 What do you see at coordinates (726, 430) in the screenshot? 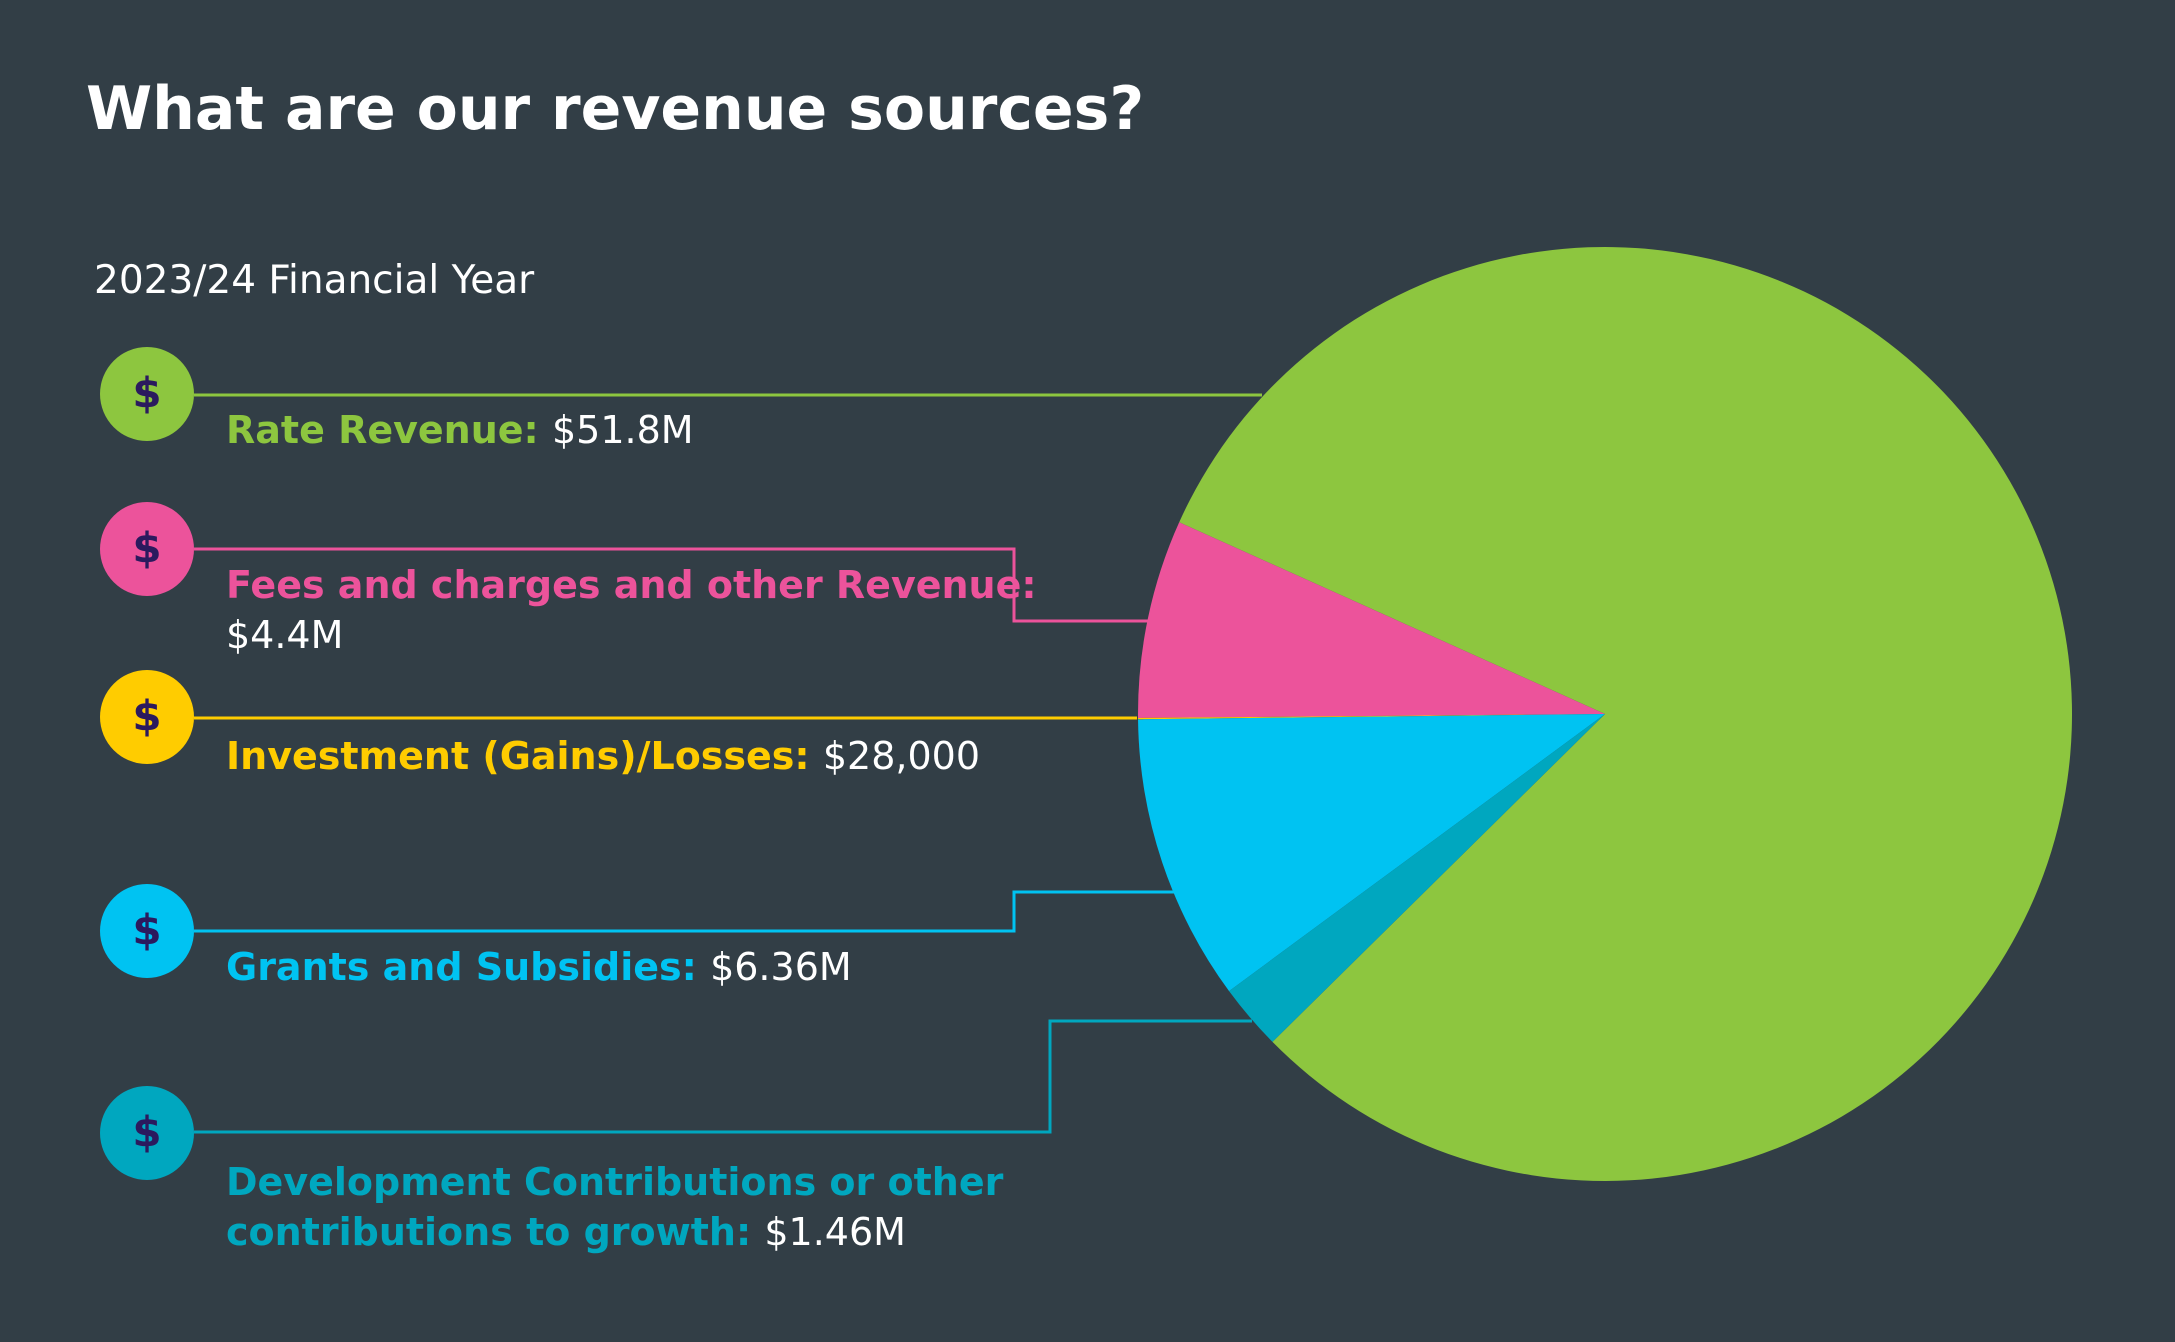
I see `legend-entry: Rate Revenue: $51.8M` at bounding box center [726, 430].